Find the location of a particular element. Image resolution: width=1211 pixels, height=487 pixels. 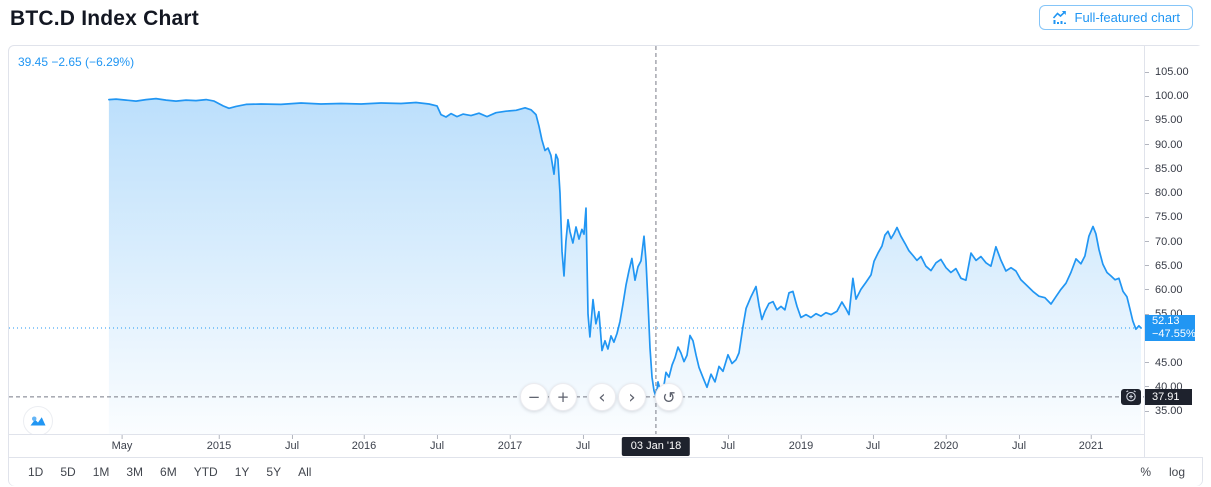

y-axis-tick: 90.00 is located at coordinates (1164, 145).